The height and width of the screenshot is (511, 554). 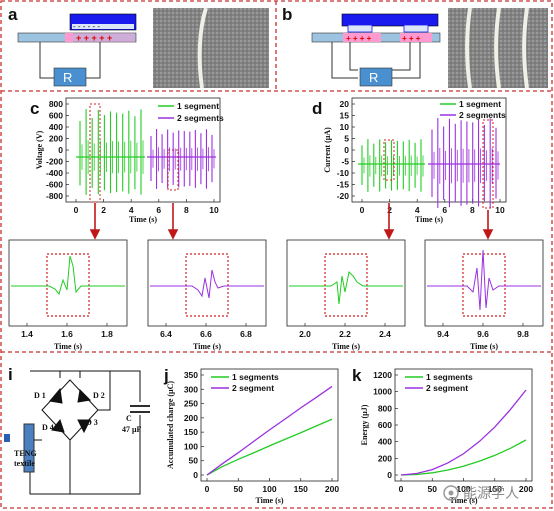 What do you see at coordinates (498, 48) in the screenshot?
I see `textile-photo-b` at bounding box center [498, 48].